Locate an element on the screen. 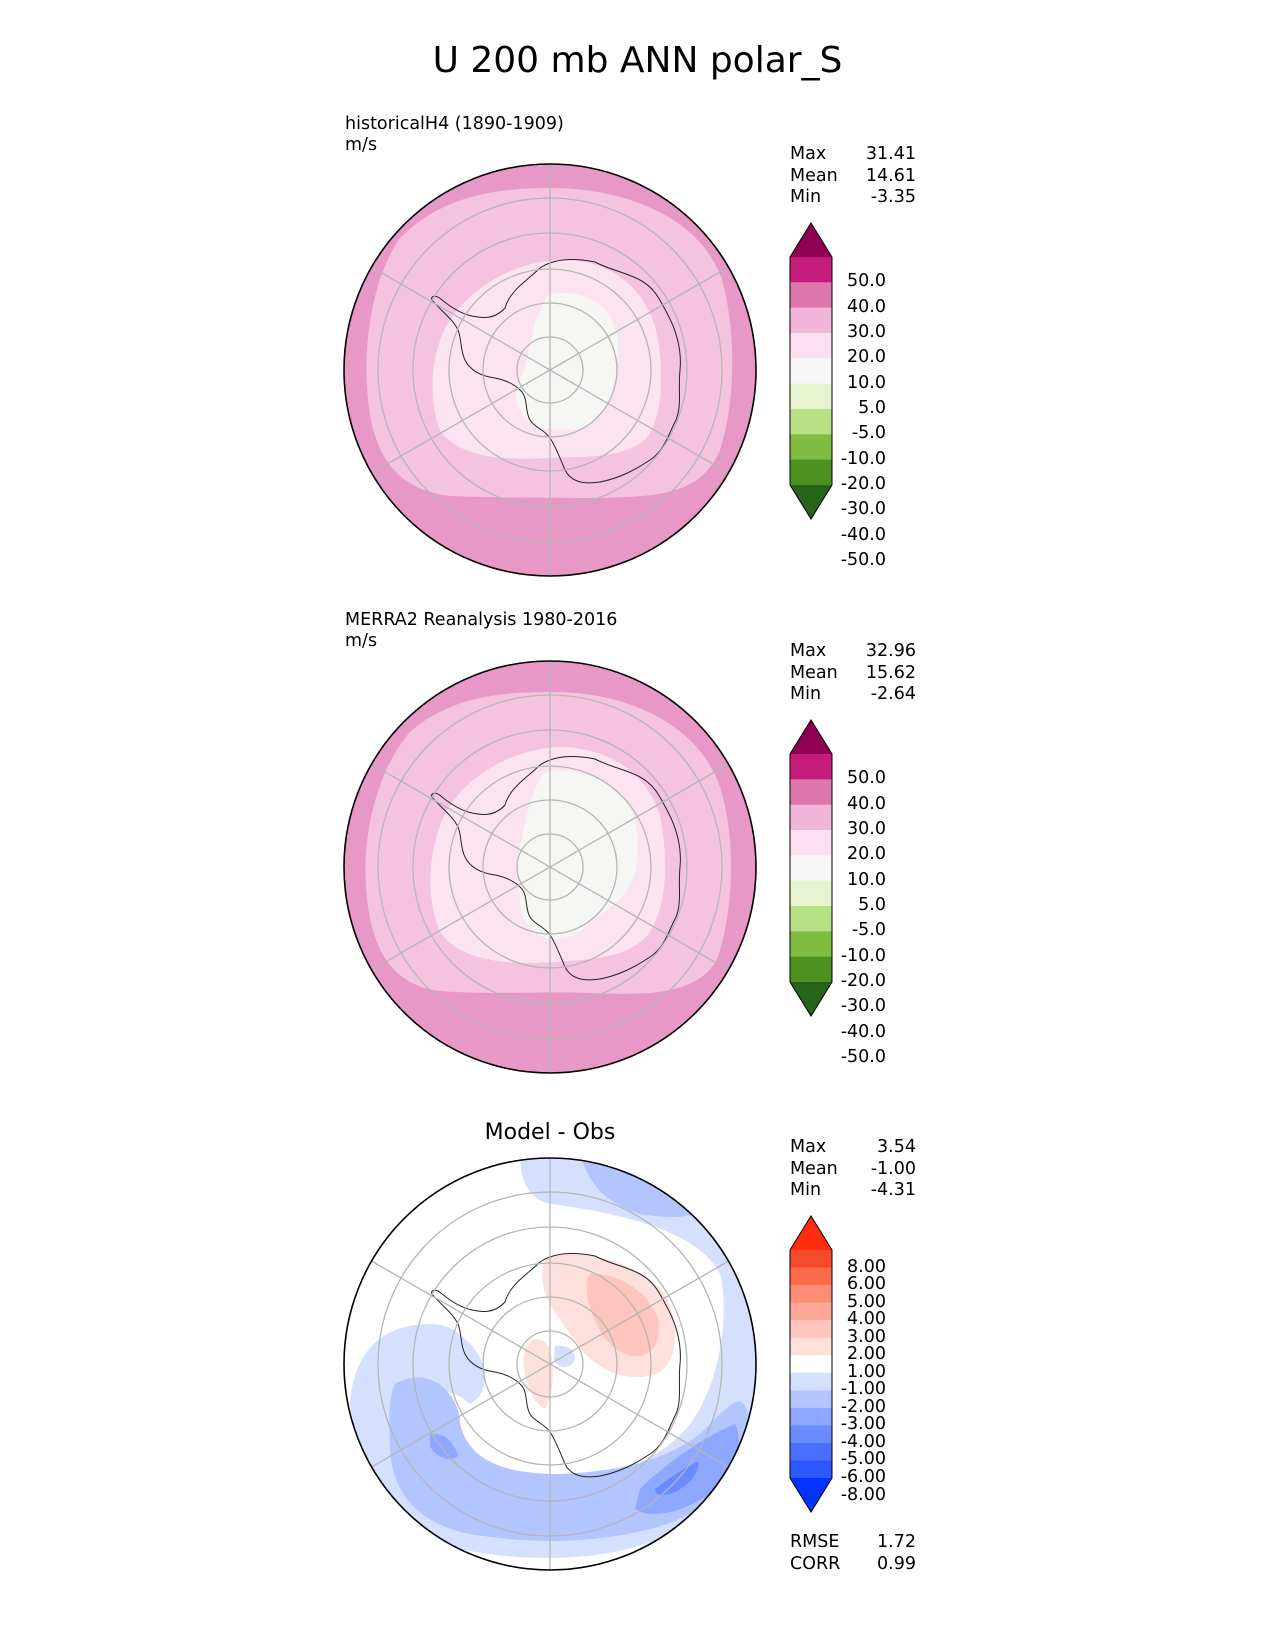  panel-2-max-label: Max is located at coordinates (808, 651).